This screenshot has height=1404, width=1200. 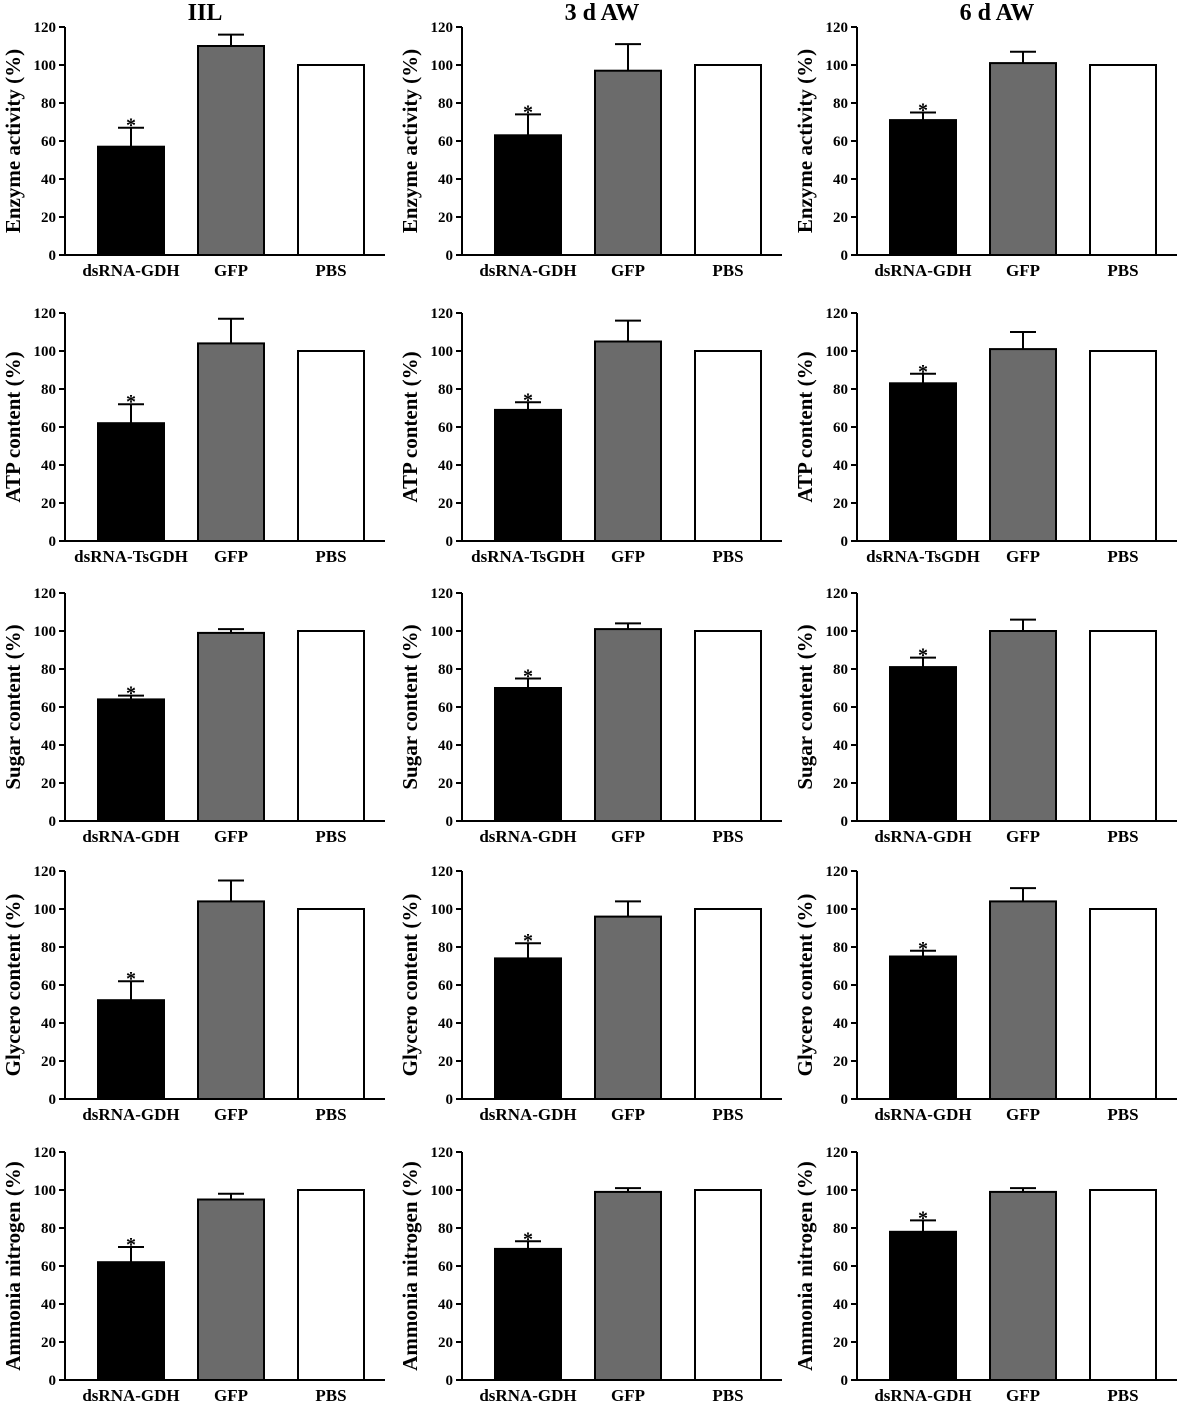 What do you see at coordinates (410, 141) in the screenshot?
I see `y-axis-label: Enzyme activity (%)` at bounding box center [410, 141].